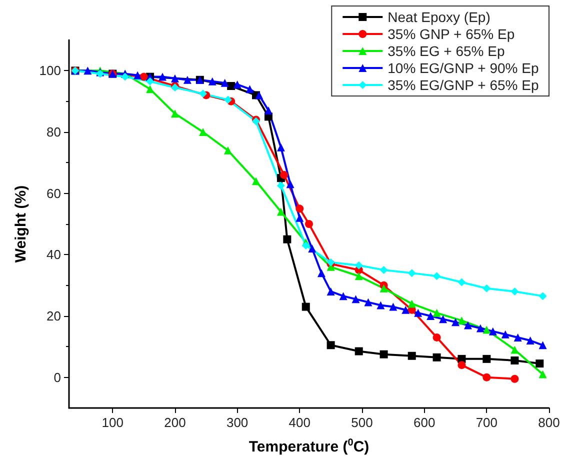 The width and height of the screenshot is (573, 463). Describe the element at coordinates (53, 316) in the screenshot. I see `y-tick-label: 20` at that location.